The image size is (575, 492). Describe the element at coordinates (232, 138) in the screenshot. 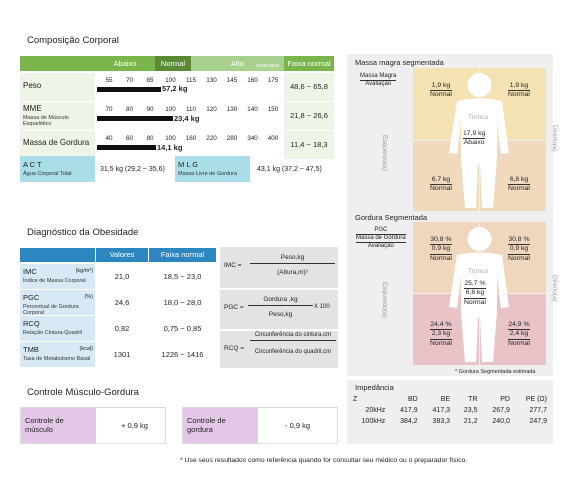

I see `tick-label: 280` at that location.